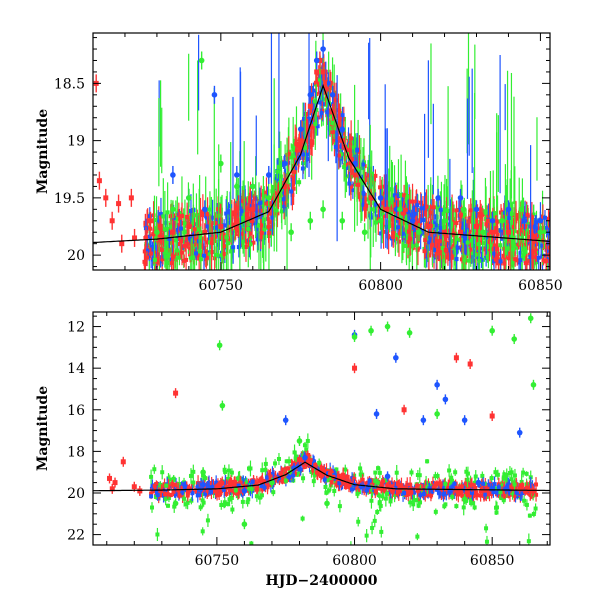 The image size is (600, 600). Describe the element at coordinates (76, 452) in the screenshot. I see `y-tick-label: 18` at that location.